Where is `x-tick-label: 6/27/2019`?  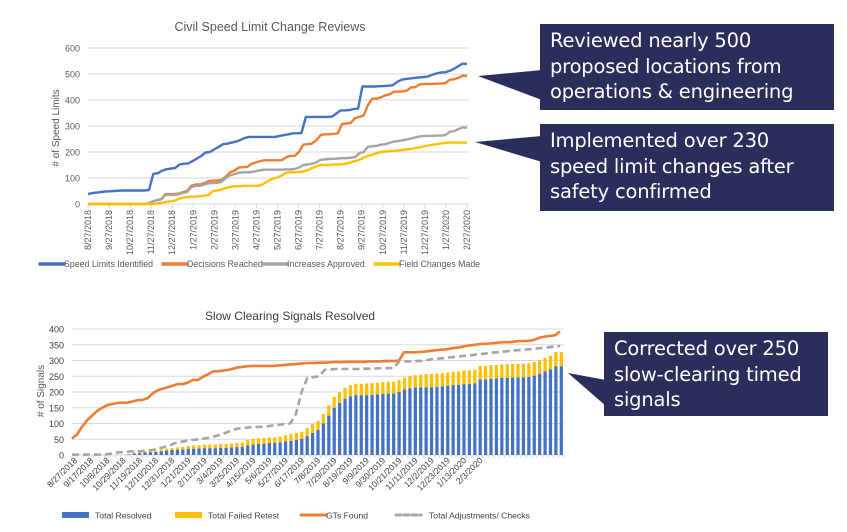
x-tick-label: 6/27/2019 is located at coordinates (299, 230).